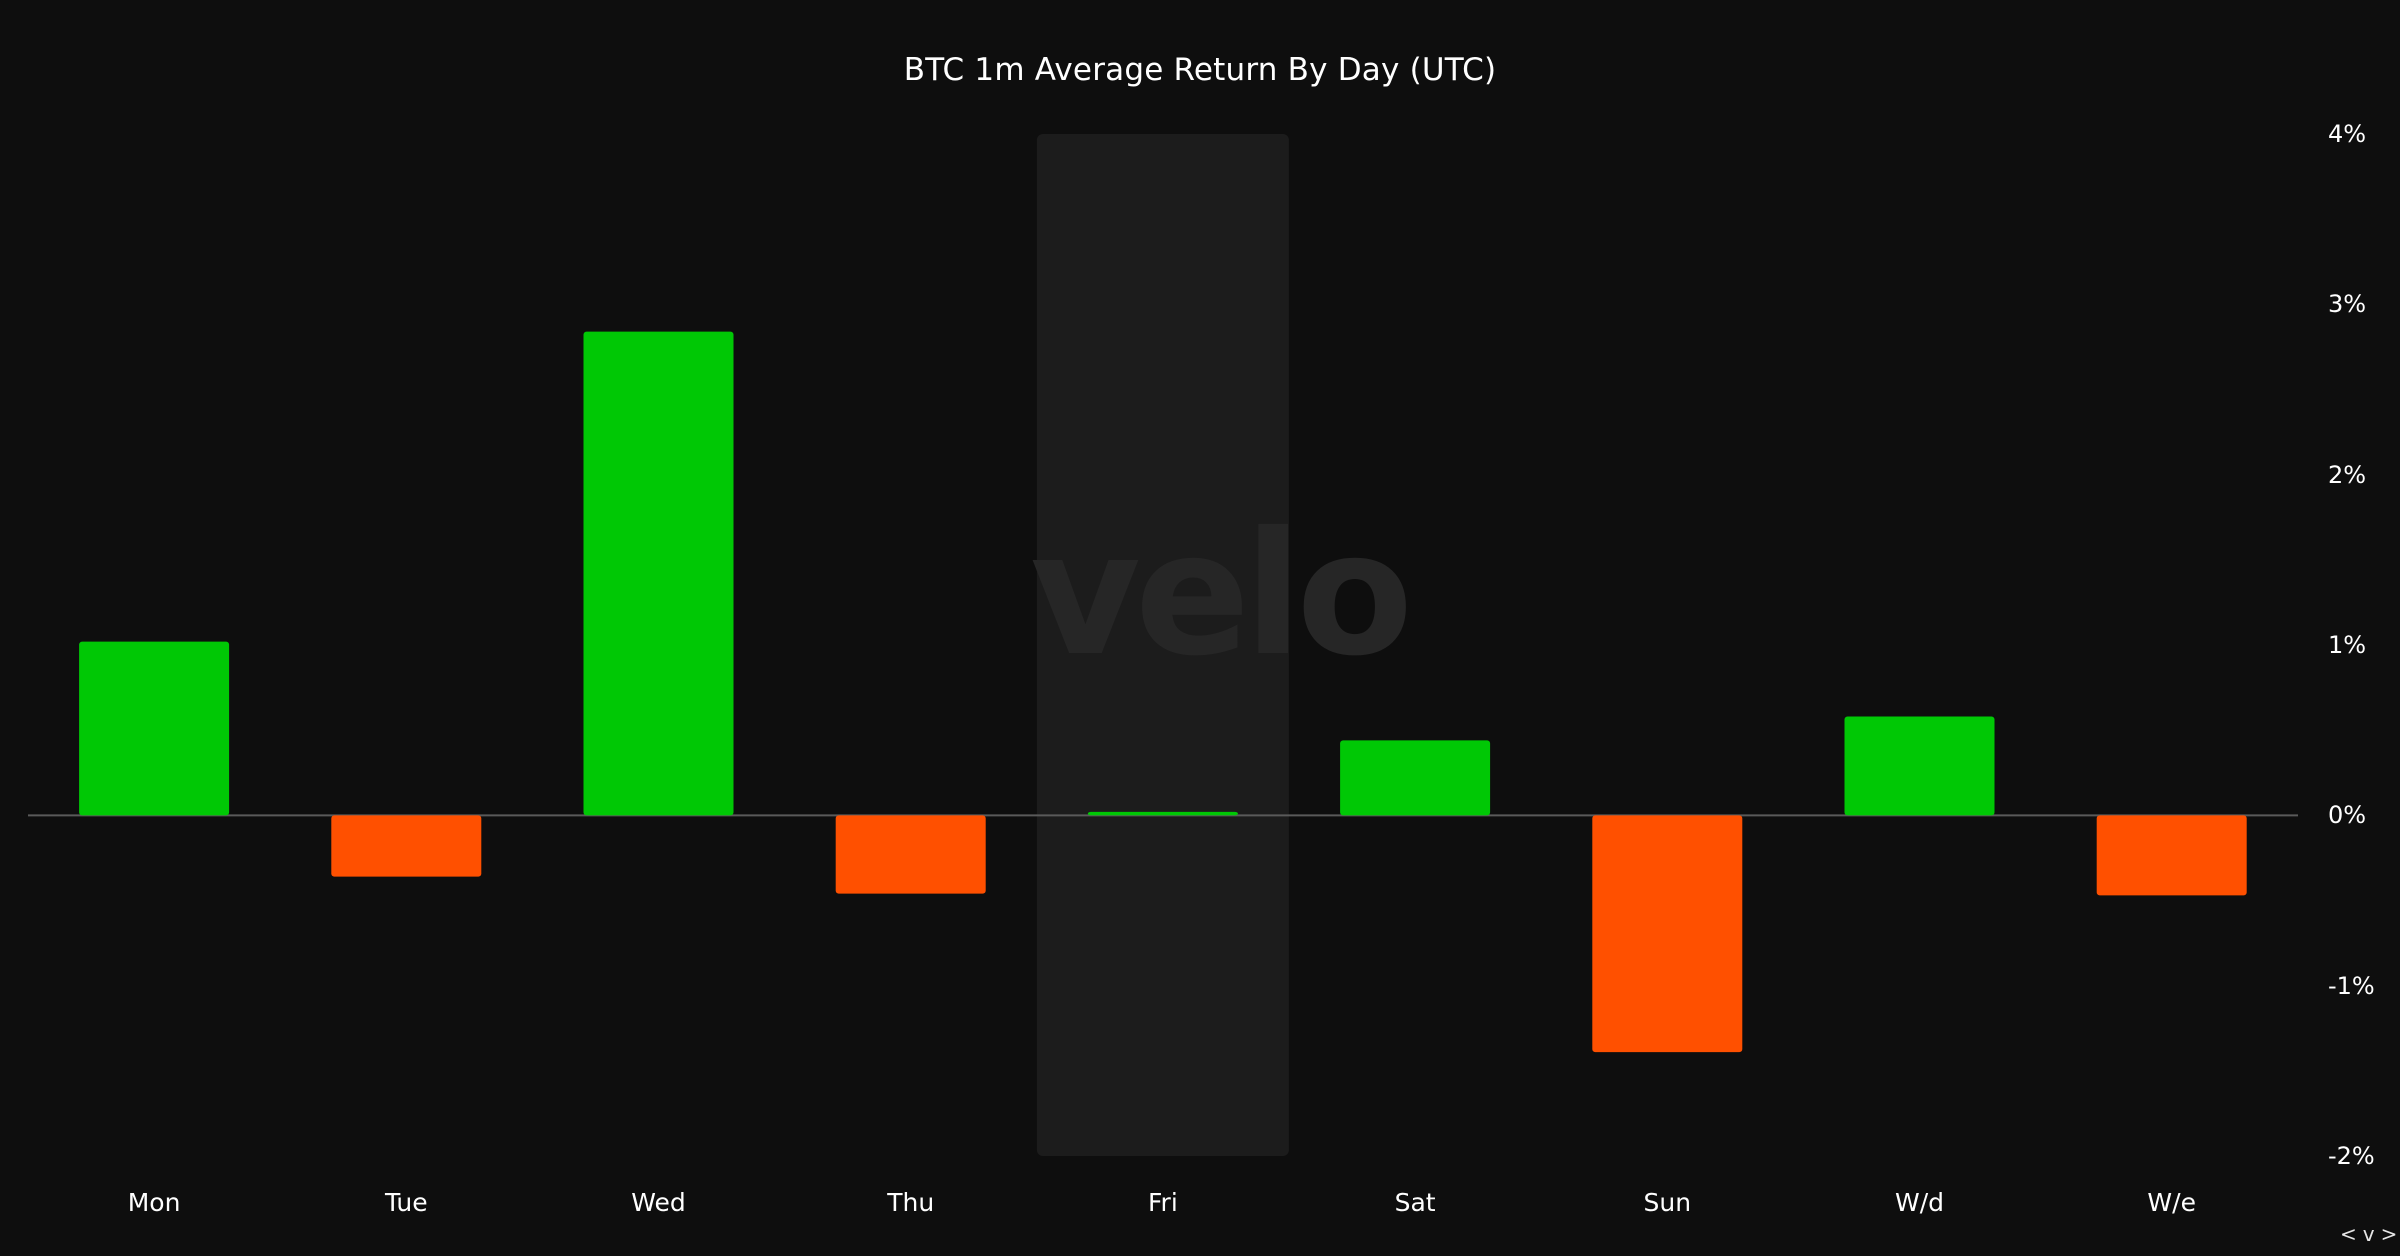 The height and width of the screenshot is (1256, 2400). What do you see at coordinates (910, 854) in the screenshot?
I see `bar-thu` at bounding box center [910, 854].